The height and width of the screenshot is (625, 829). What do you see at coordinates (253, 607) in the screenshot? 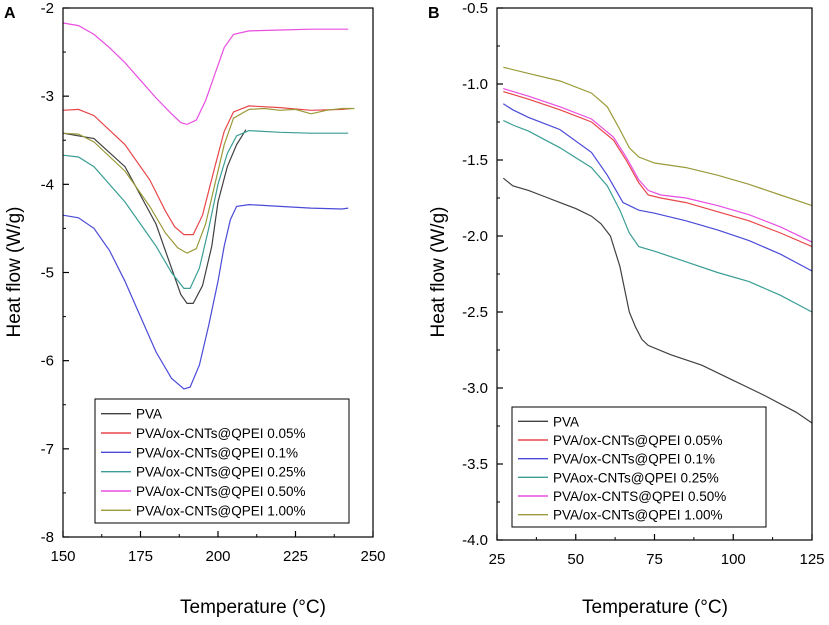
I see `panel-a-x-axis-label: Temperature (°C)` at bounding box center [253, 607].